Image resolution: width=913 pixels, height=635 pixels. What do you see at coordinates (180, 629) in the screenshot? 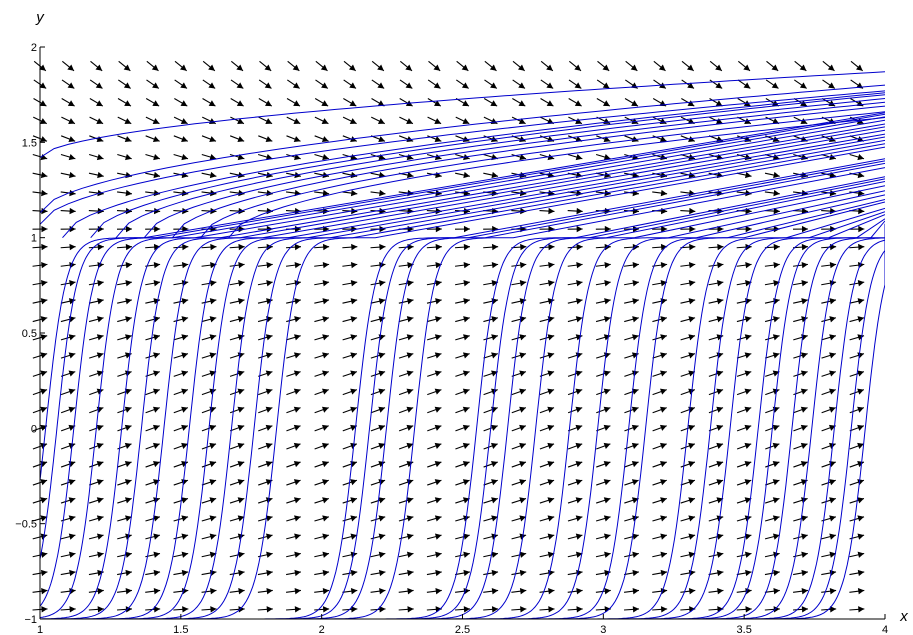
I see `x-tick-label: 1.5` at bounding box center [180, 629].